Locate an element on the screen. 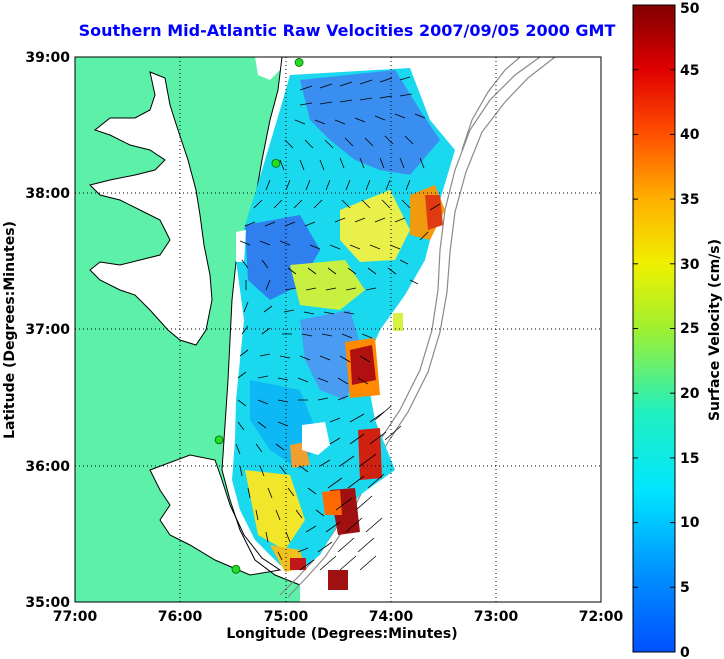  colorbar-tick-label: 50 is located at coordinates (690, 9).